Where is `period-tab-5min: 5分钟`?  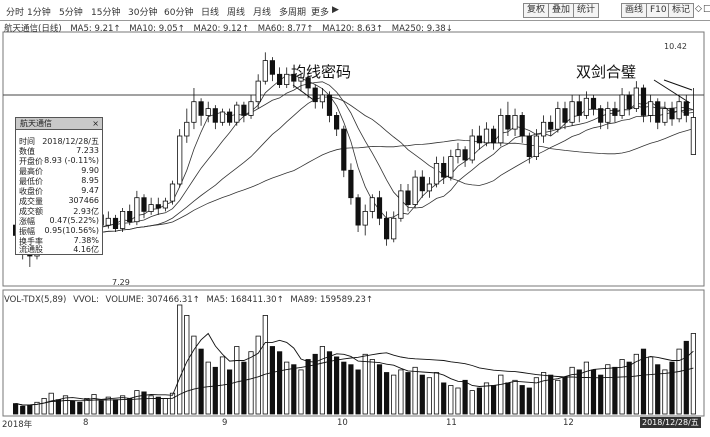 period-tab-5min: 5分钟 is located at coordinates (71, 13).